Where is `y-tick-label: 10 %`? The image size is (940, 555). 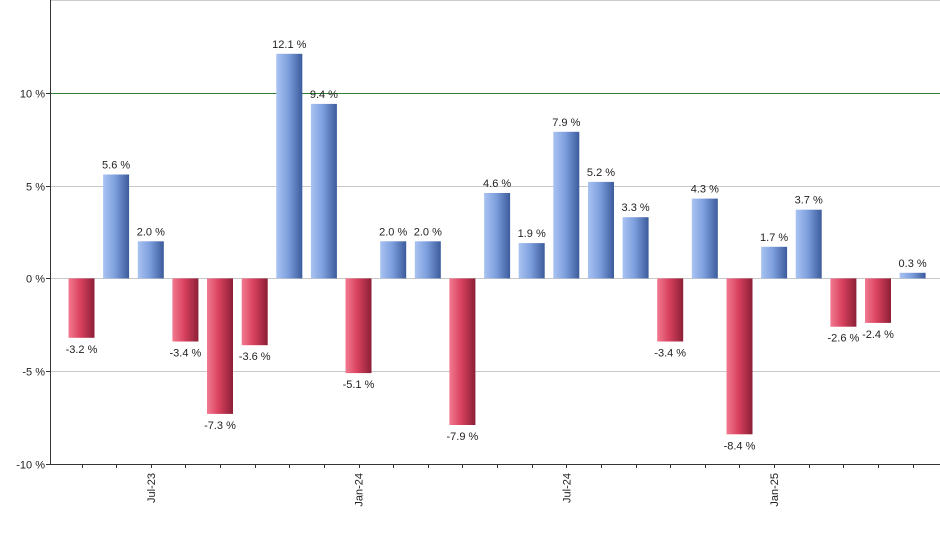
y-tick-label: 10 % is located at coordinates (32, 95).